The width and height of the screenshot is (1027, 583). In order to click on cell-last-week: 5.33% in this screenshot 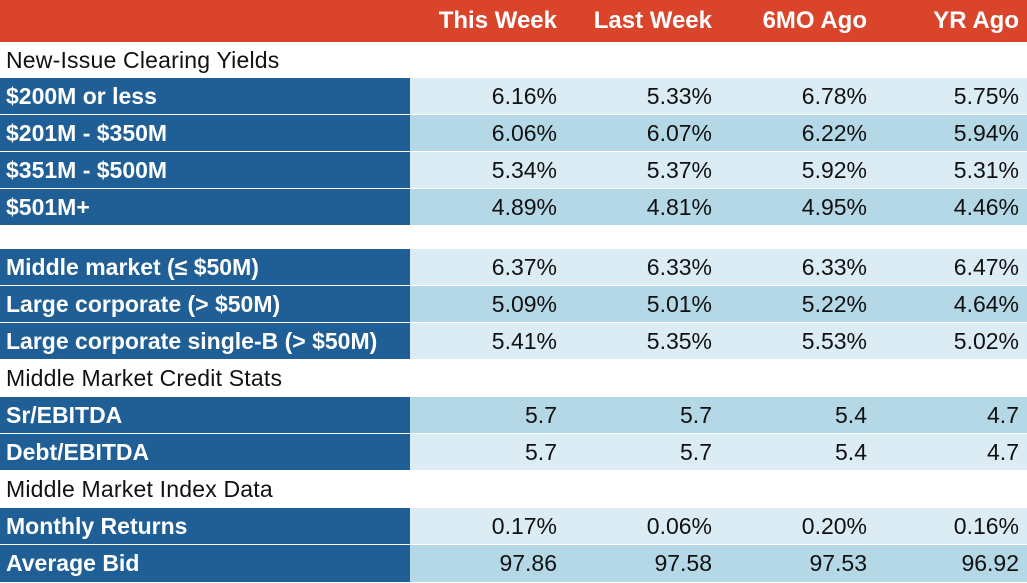, I will do `click(642, 96)`.